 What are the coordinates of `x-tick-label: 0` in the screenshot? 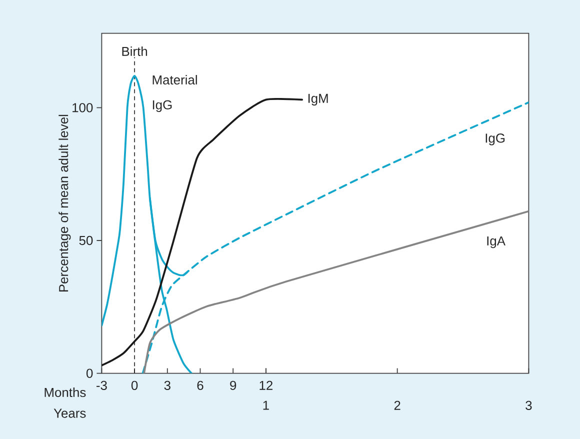 It's located at (134, 385).